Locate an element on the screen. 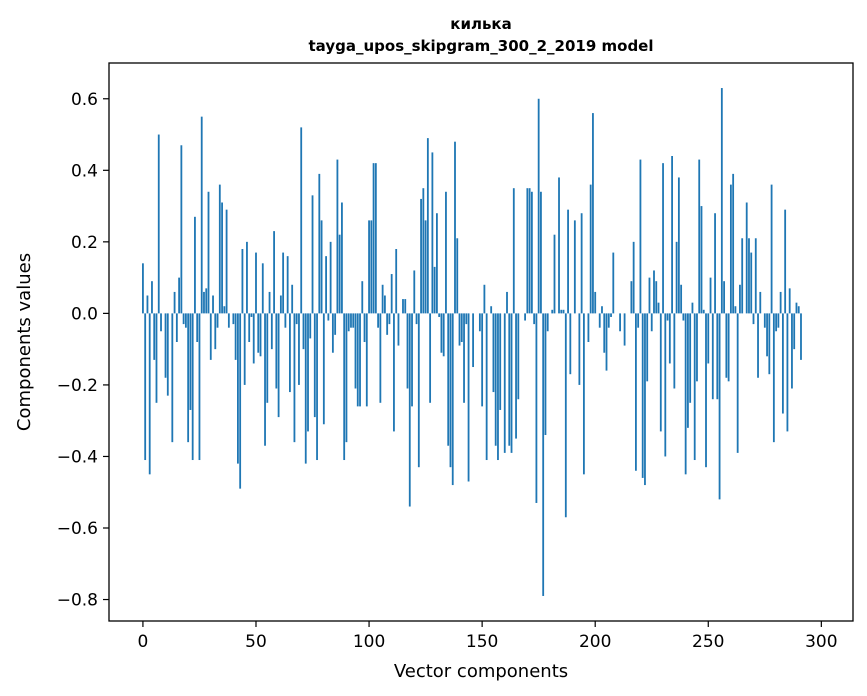  x-tick-label: 150 is located at coordinates (482, 642).